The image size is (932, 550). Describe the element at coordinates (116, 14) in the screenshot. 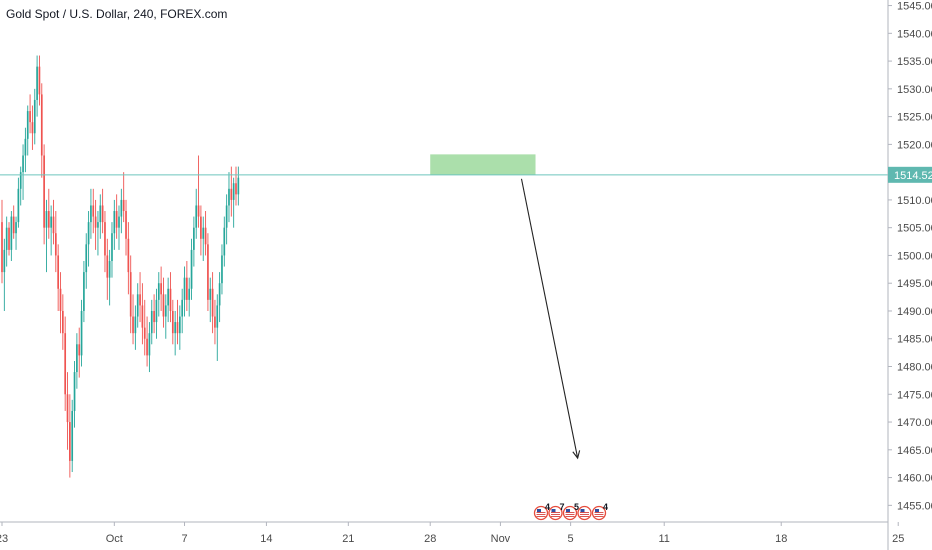

I see `chart-title: Gold Spot / U.S. Dollar, 240, FOREX.com` at that location.